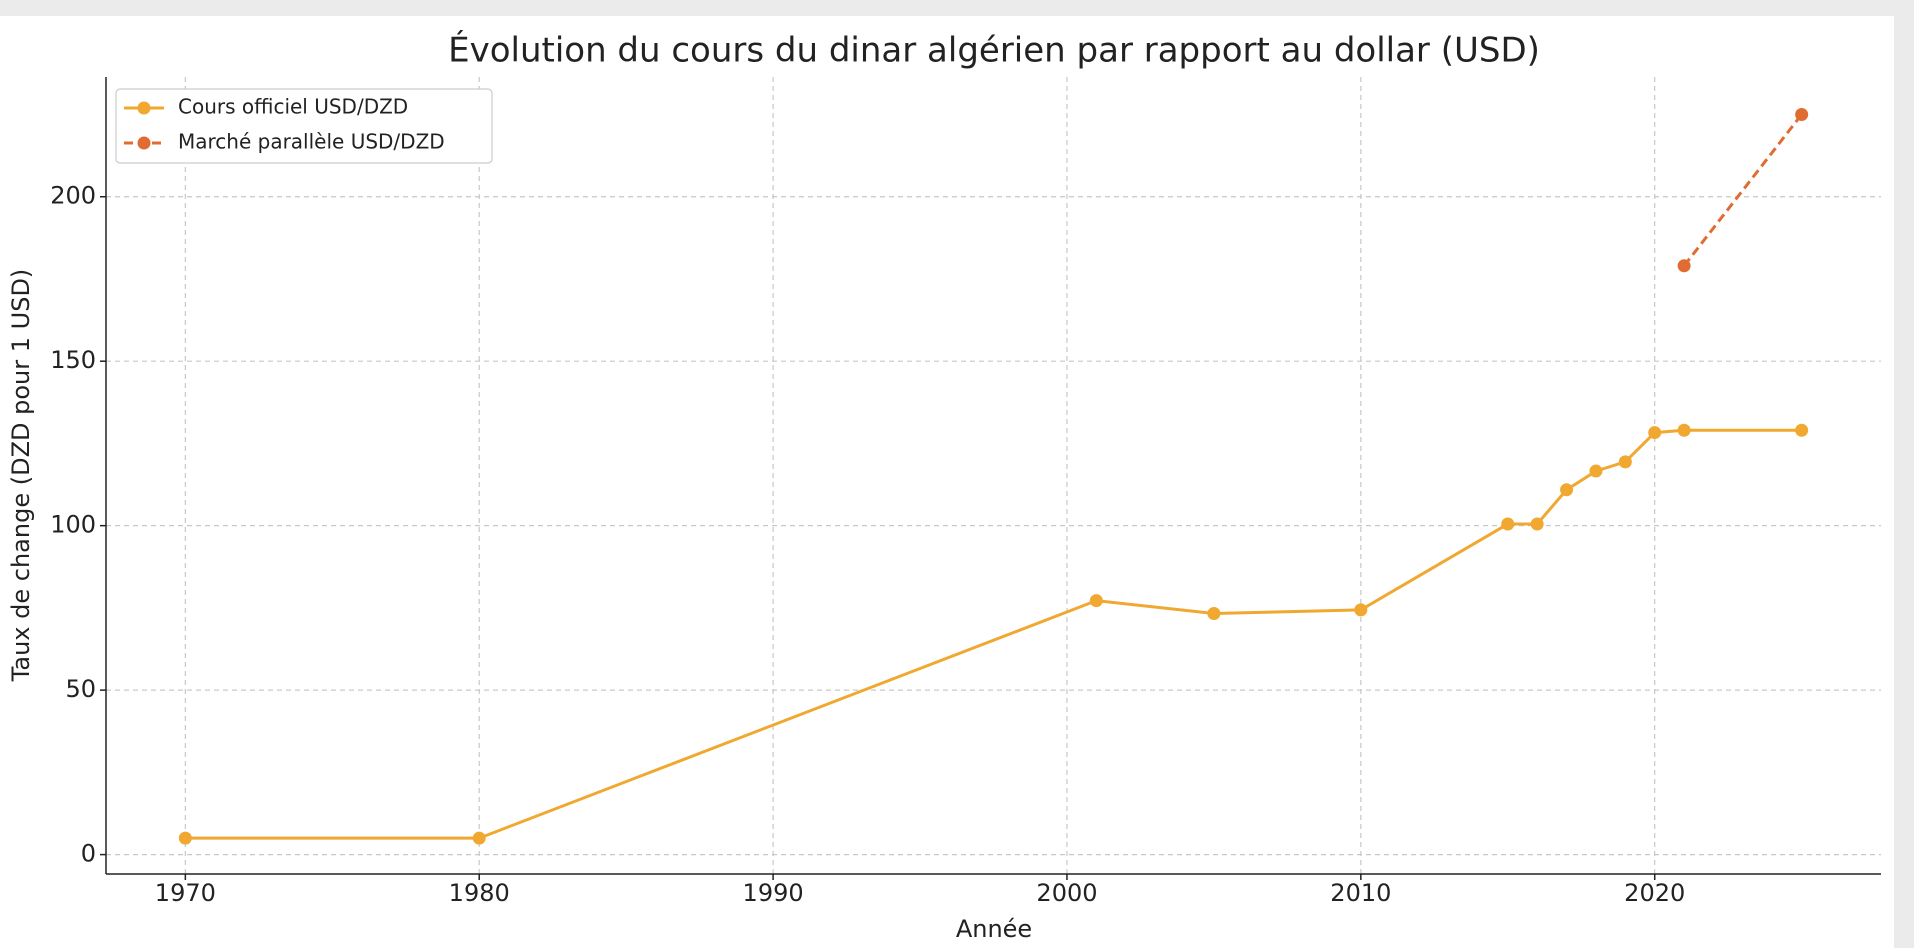 Image resolution: width=1914 pixels, height=948 pixels. Describe the element at coordinates (88, 854) in the screenshot. I see `y-tick-label: 0` at that location.